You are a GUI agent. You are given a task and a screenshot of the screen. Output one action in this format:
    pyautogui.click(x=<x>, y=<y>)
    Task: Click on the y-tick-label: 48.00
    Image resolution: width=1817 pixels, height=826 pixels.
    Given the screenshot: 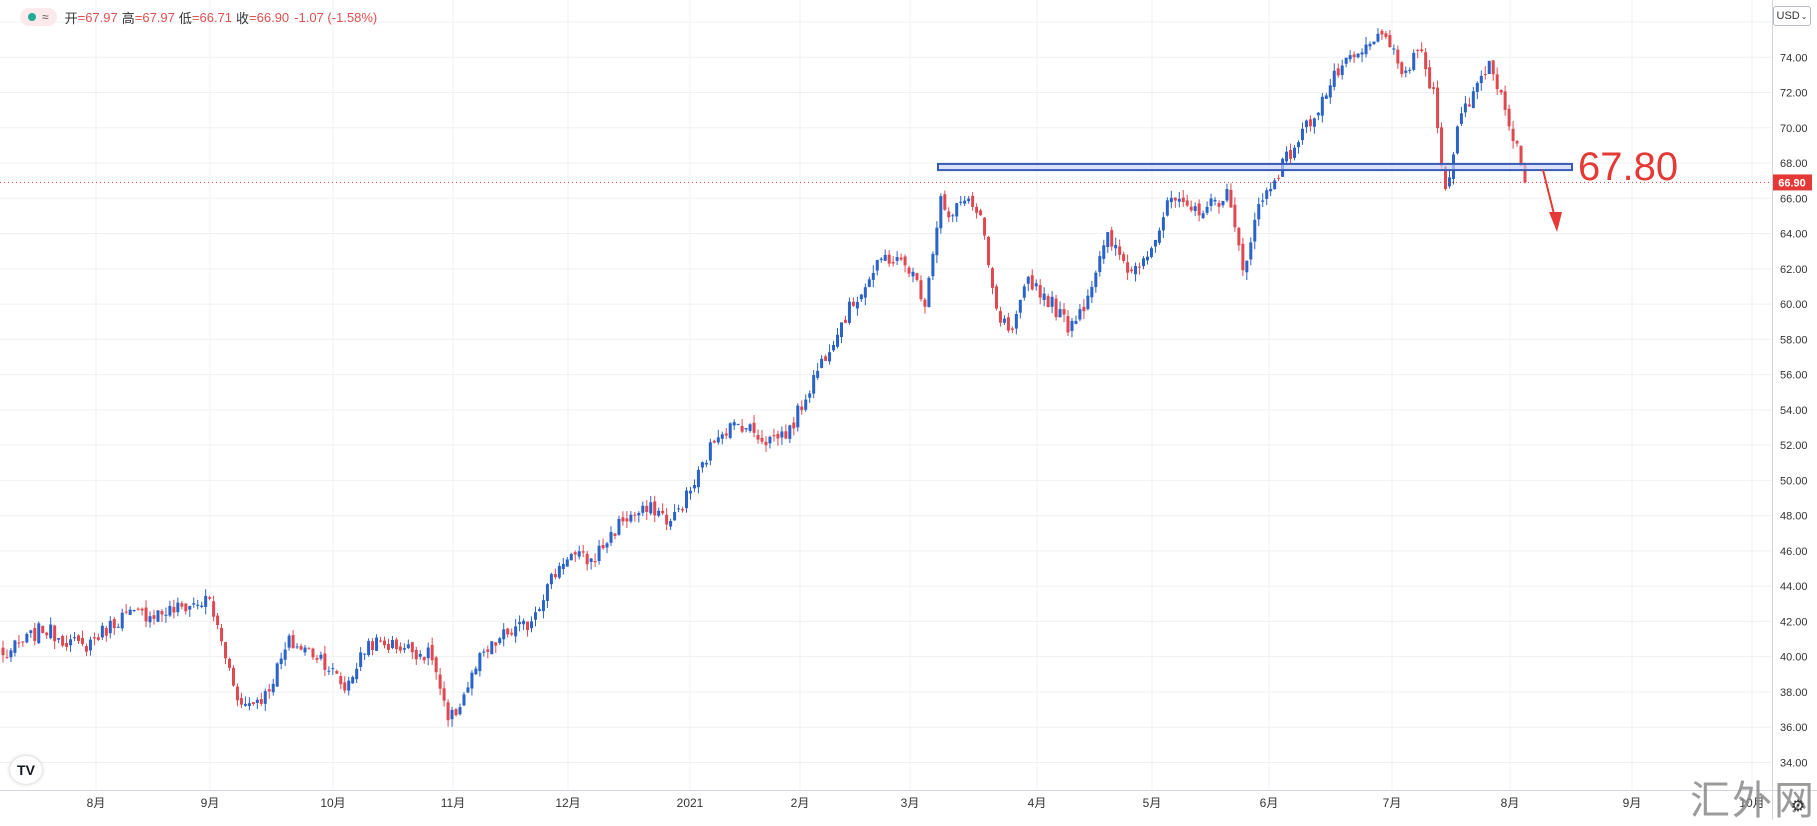 What is the action you would take?
    pyautogui.click(x=1794, y=517)
    